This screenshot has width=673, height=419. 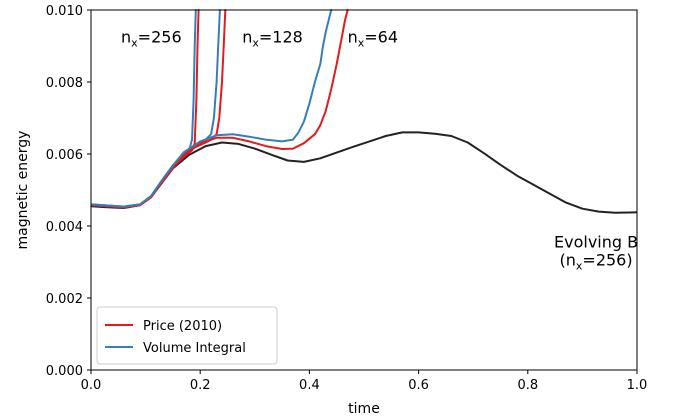 I want to click on y-tick-label: 0.002, so click(x=64, y=299).